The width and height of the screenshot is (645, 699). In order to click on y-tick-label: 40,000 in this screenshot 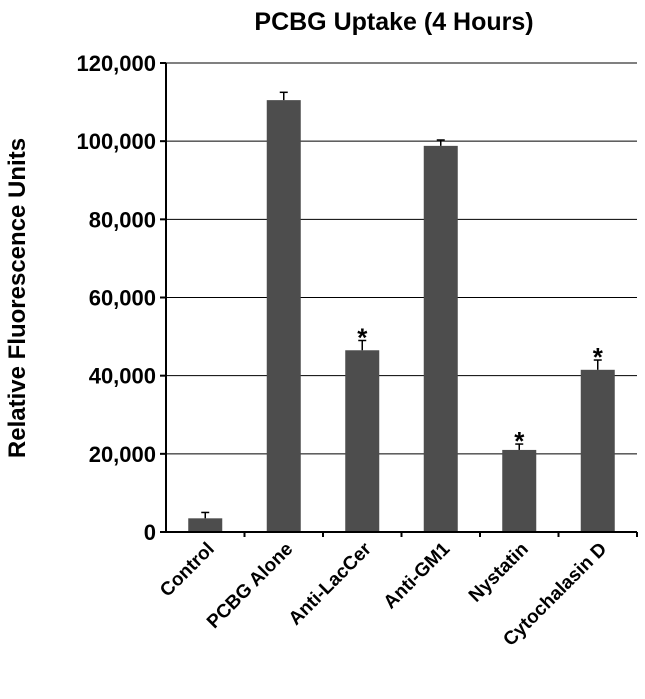, I will do `click(122, 376)`.